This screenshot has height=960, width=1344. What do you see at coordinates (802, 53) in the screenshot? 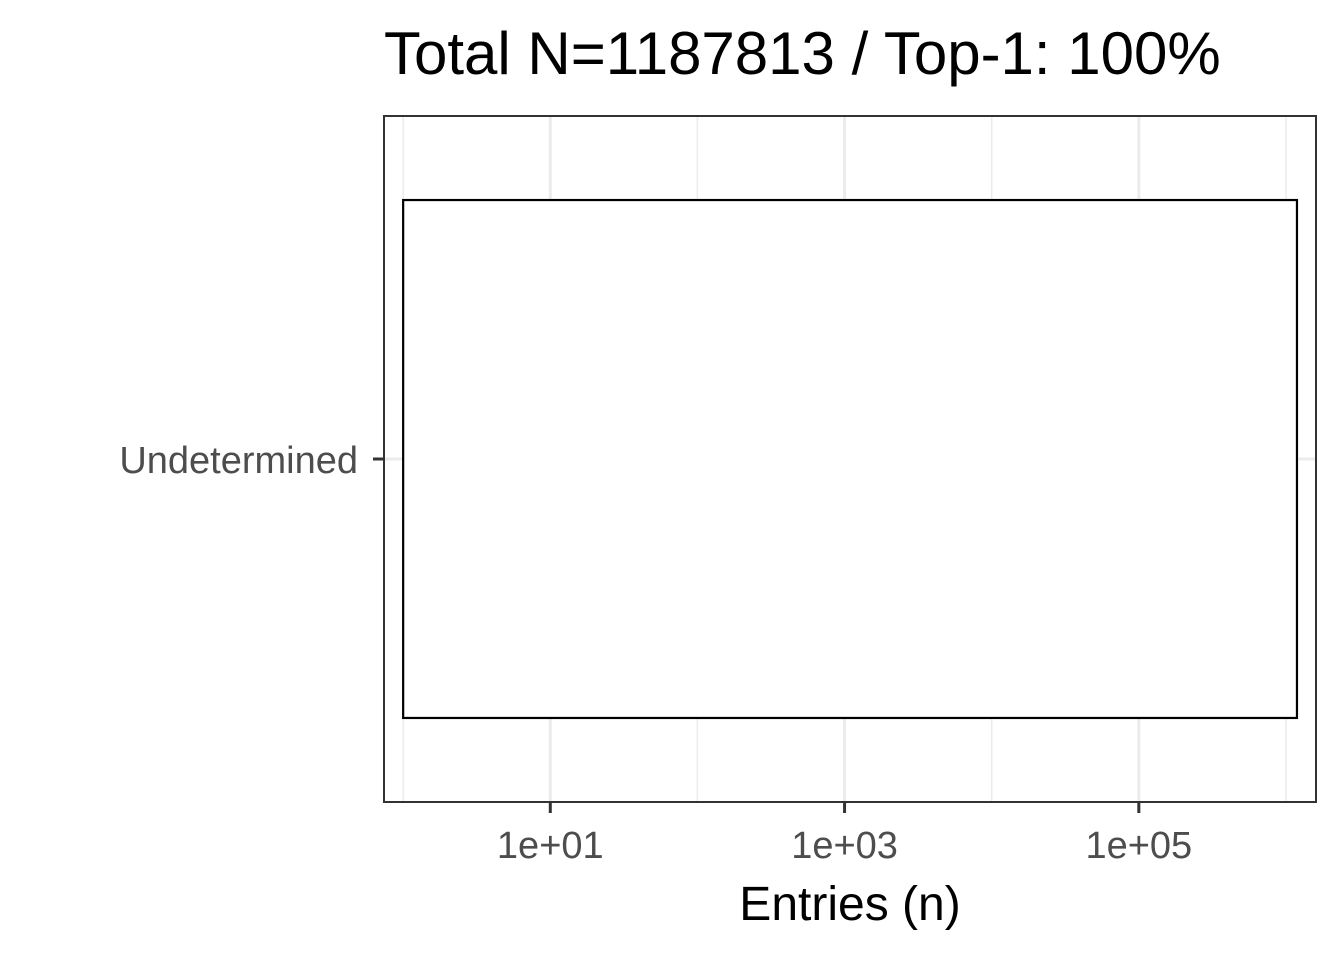
I see `chart-title: Total N=1187813 / Top-1: 100%` at bounding box center [802, 53].